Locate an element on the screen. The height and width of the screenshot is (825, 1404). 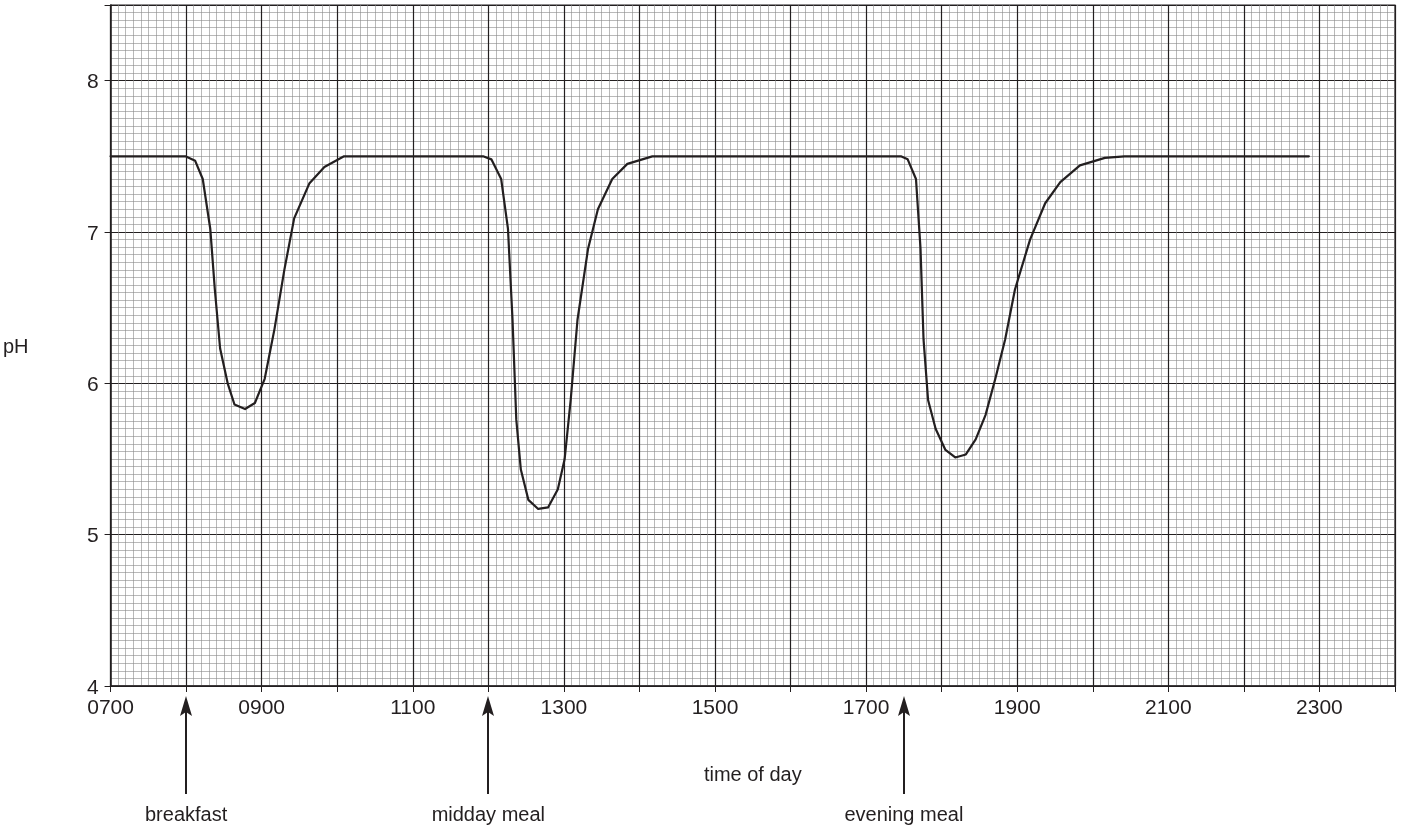
x-tick-label: 0700 is located at coordinates (110, 706).